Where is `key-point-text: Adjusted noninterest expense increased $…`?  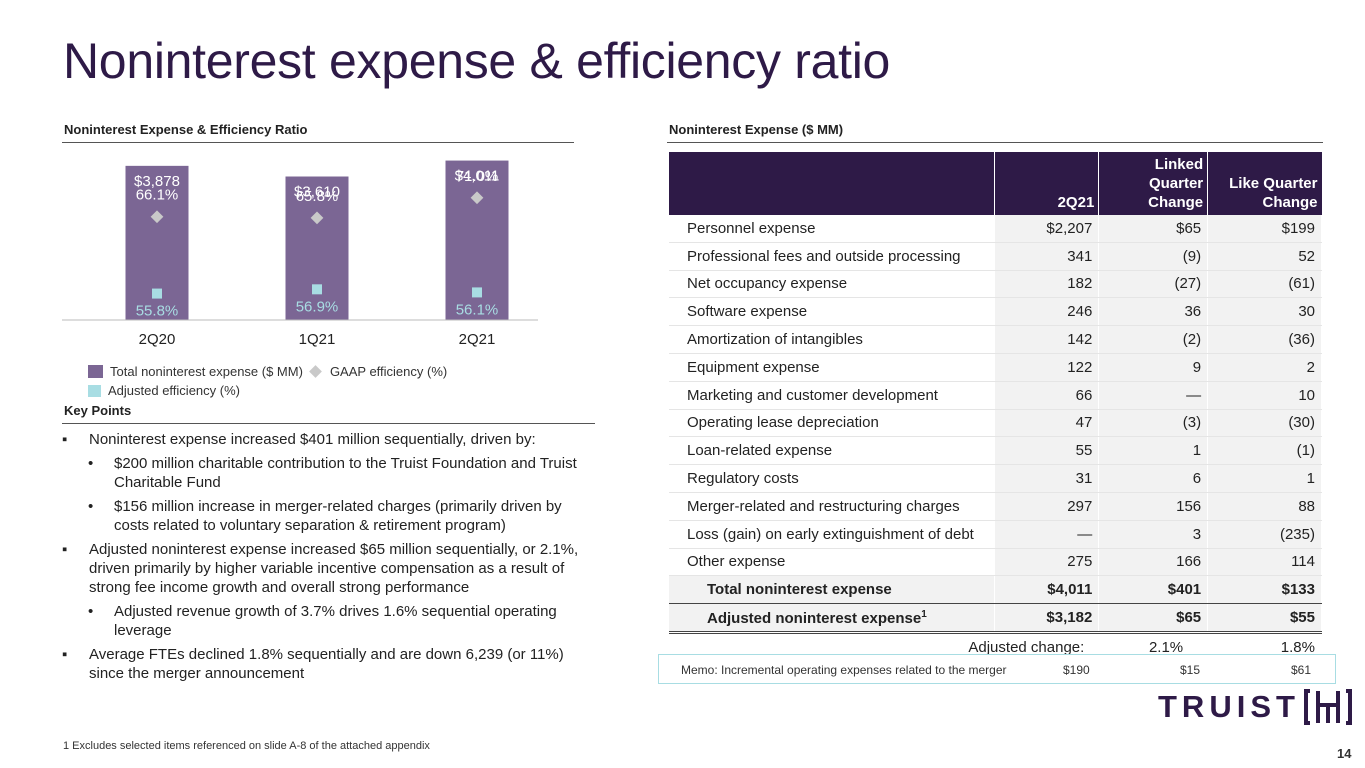
key-point-text: Adjusted noninterest expense increased $… is located at coordinates (334, 568).